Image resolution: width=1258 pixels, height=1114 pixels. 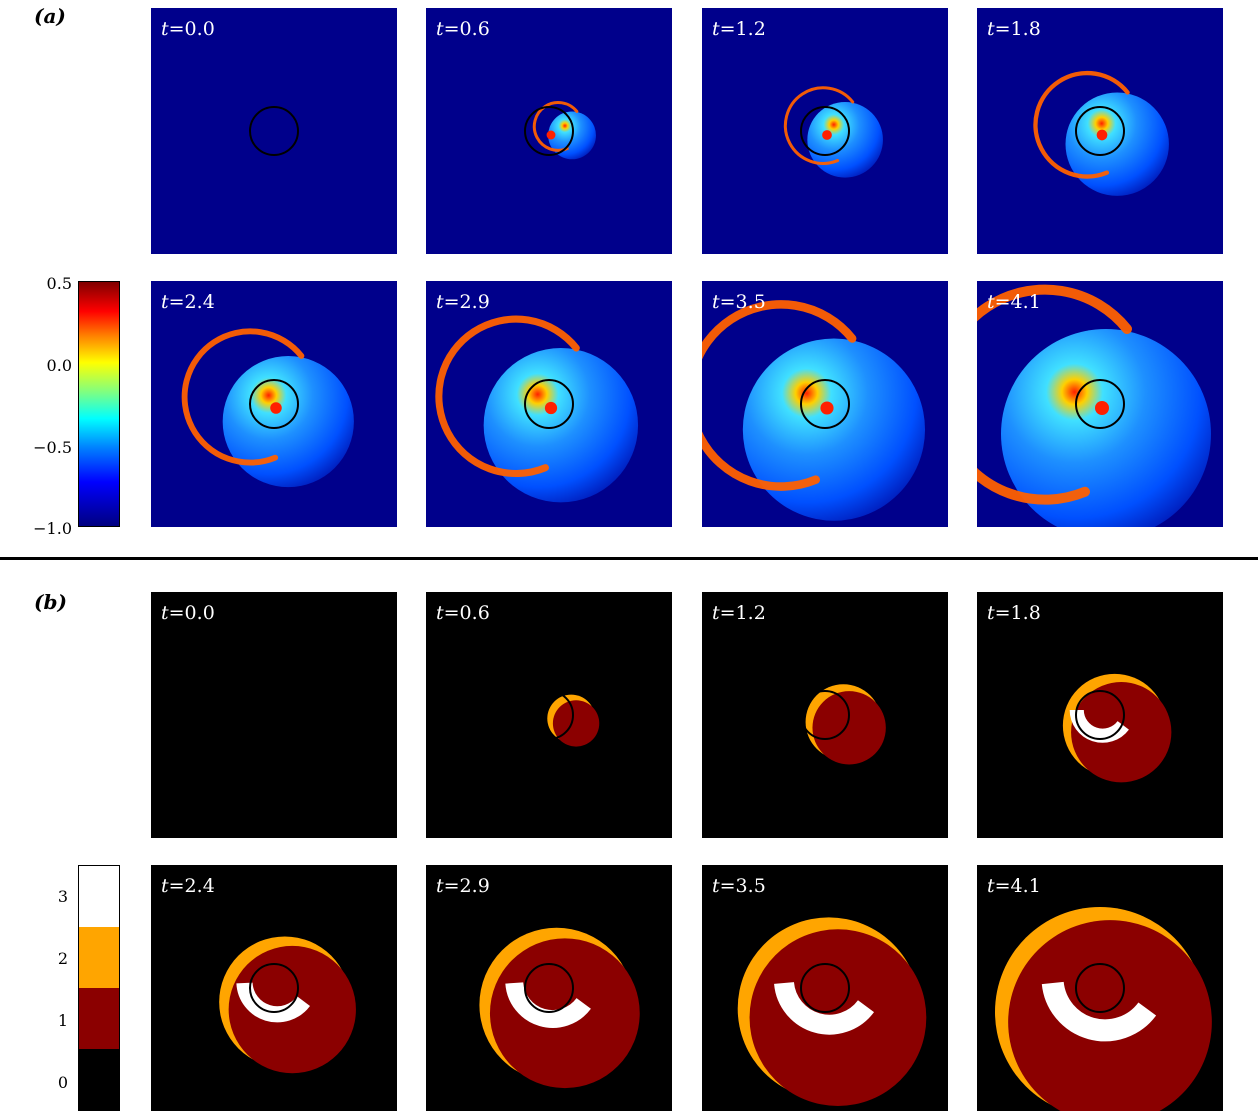 I want to click on time-value: =0.0, so click(x=191, y=29).